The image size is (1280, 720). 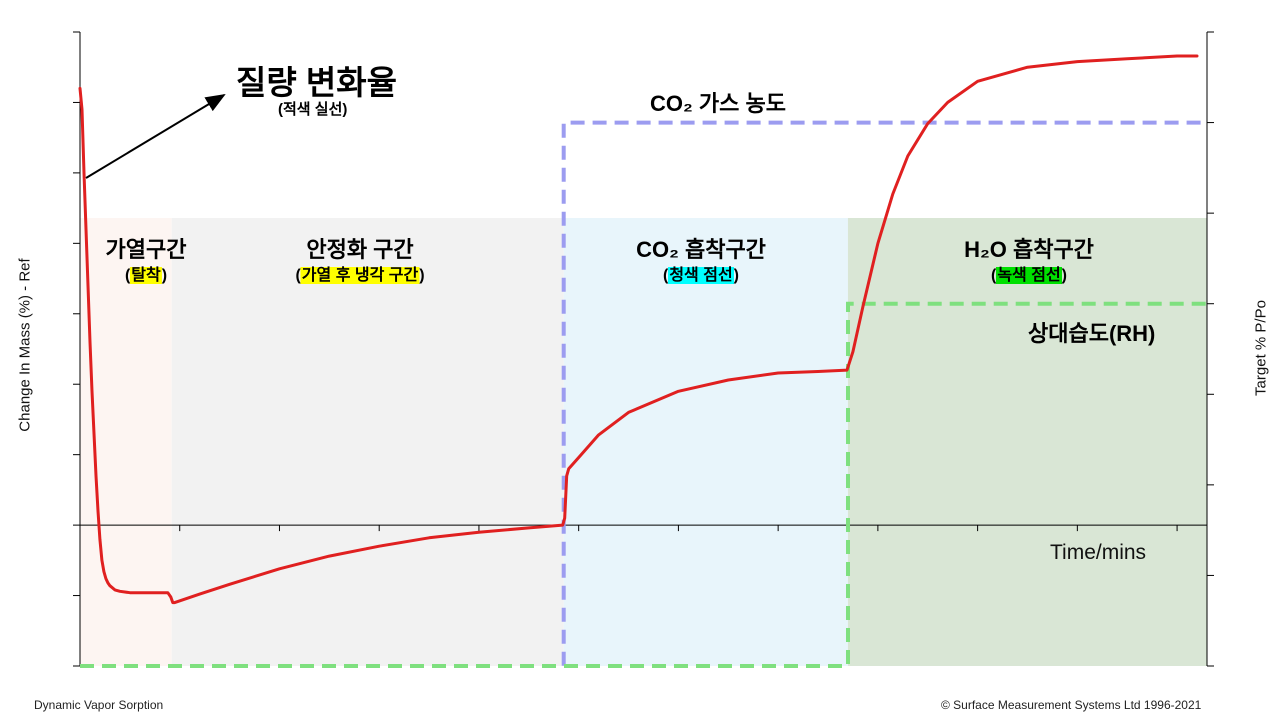 I want to click on zone-stabilize-sub: (가열 후 냉각 구간), so click(x=360, y=273).